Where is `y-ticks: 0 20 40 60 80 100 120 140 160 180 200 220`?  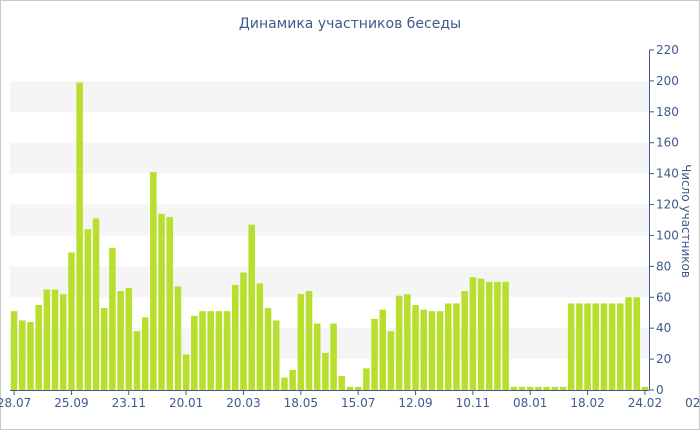
y-ticks: 0 20 40 60 80 100 120 140 160 180 200 220 is located at coordinates (664, 220).